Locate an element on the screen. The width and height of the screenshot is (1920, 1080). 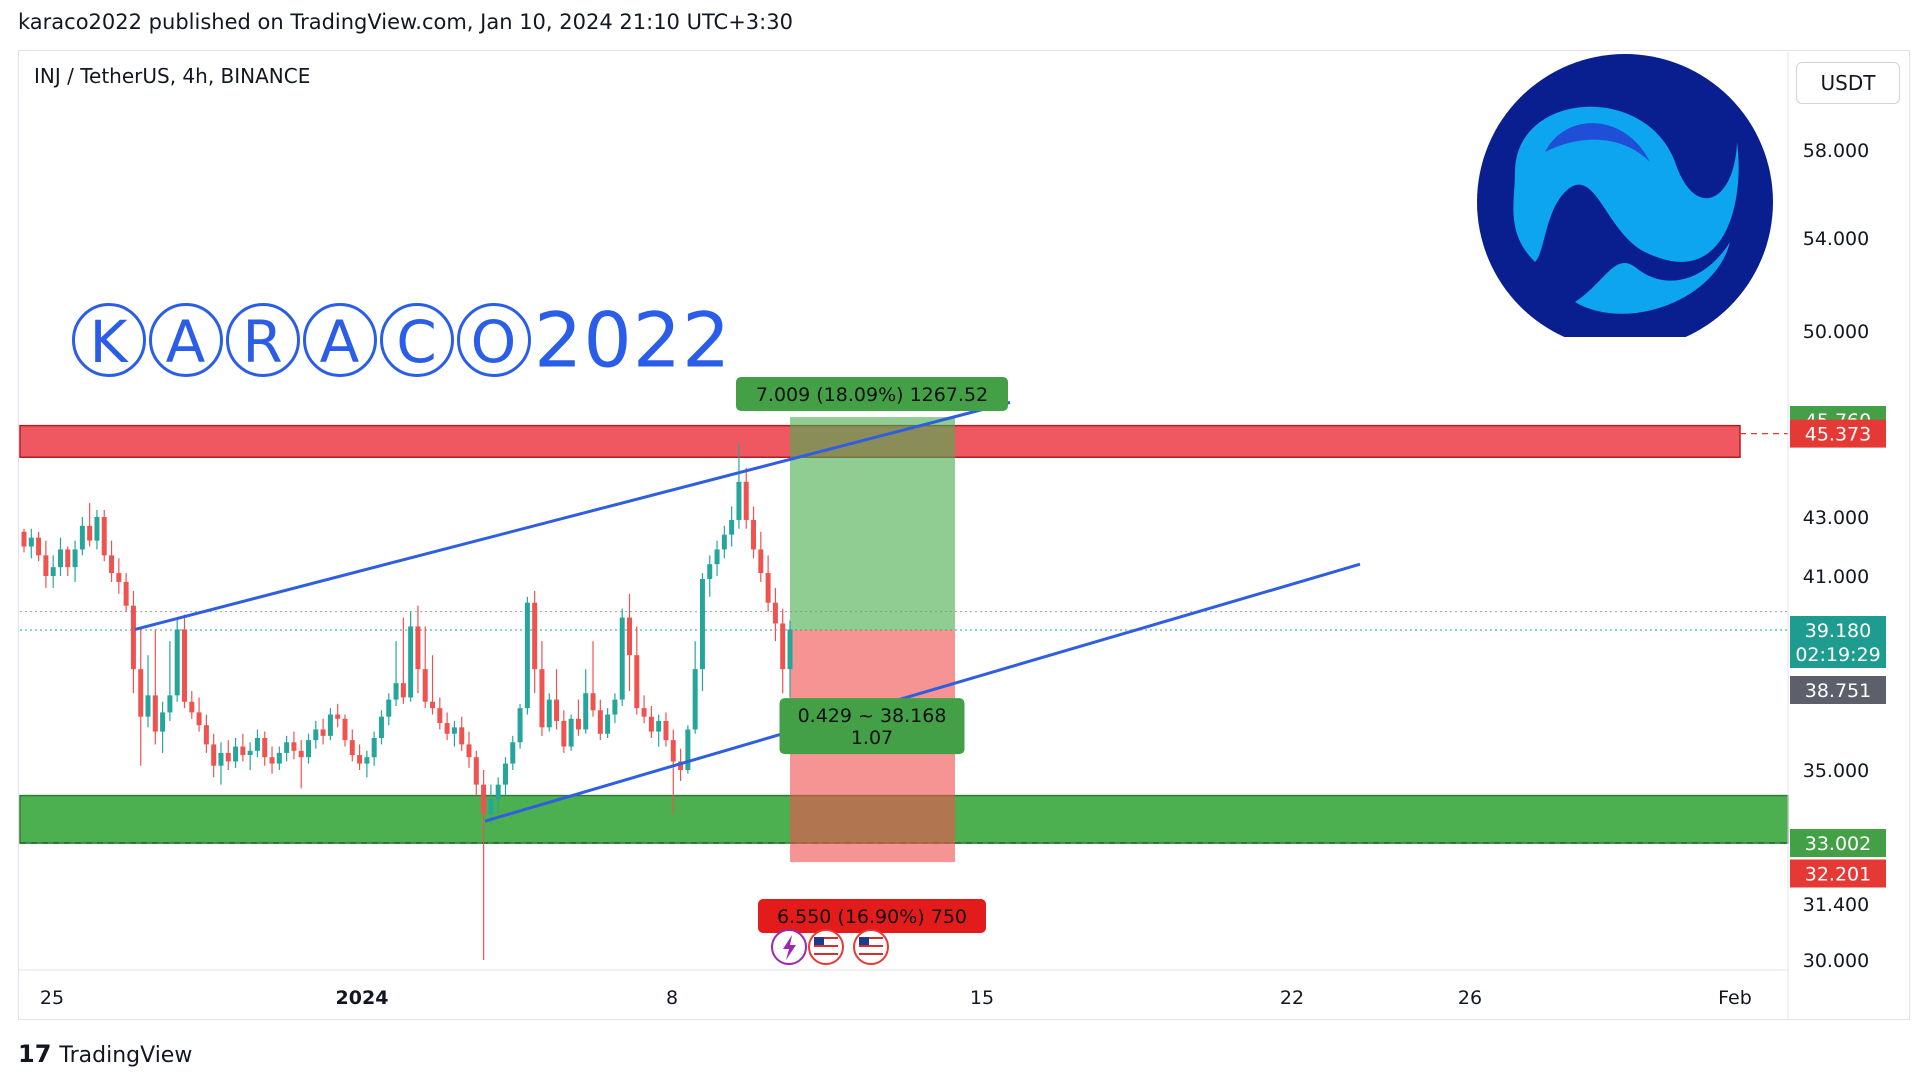
price-tag-label: 33.002 is located at coordinates (1838, 844).